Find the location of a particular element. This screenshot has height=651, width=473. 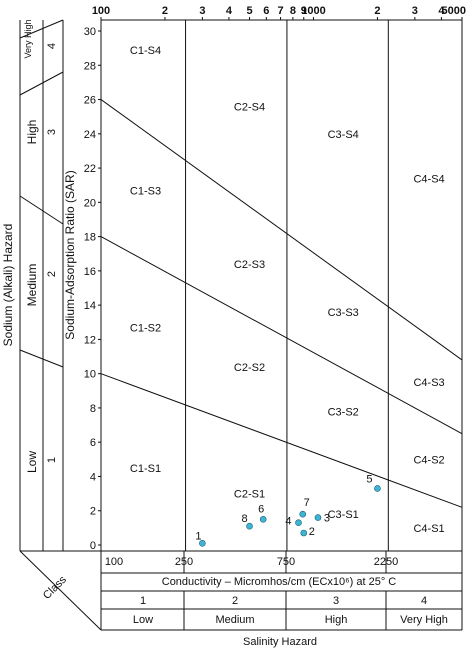

x-bottom-tick-label: 100 is located at coordinates (114, 562).